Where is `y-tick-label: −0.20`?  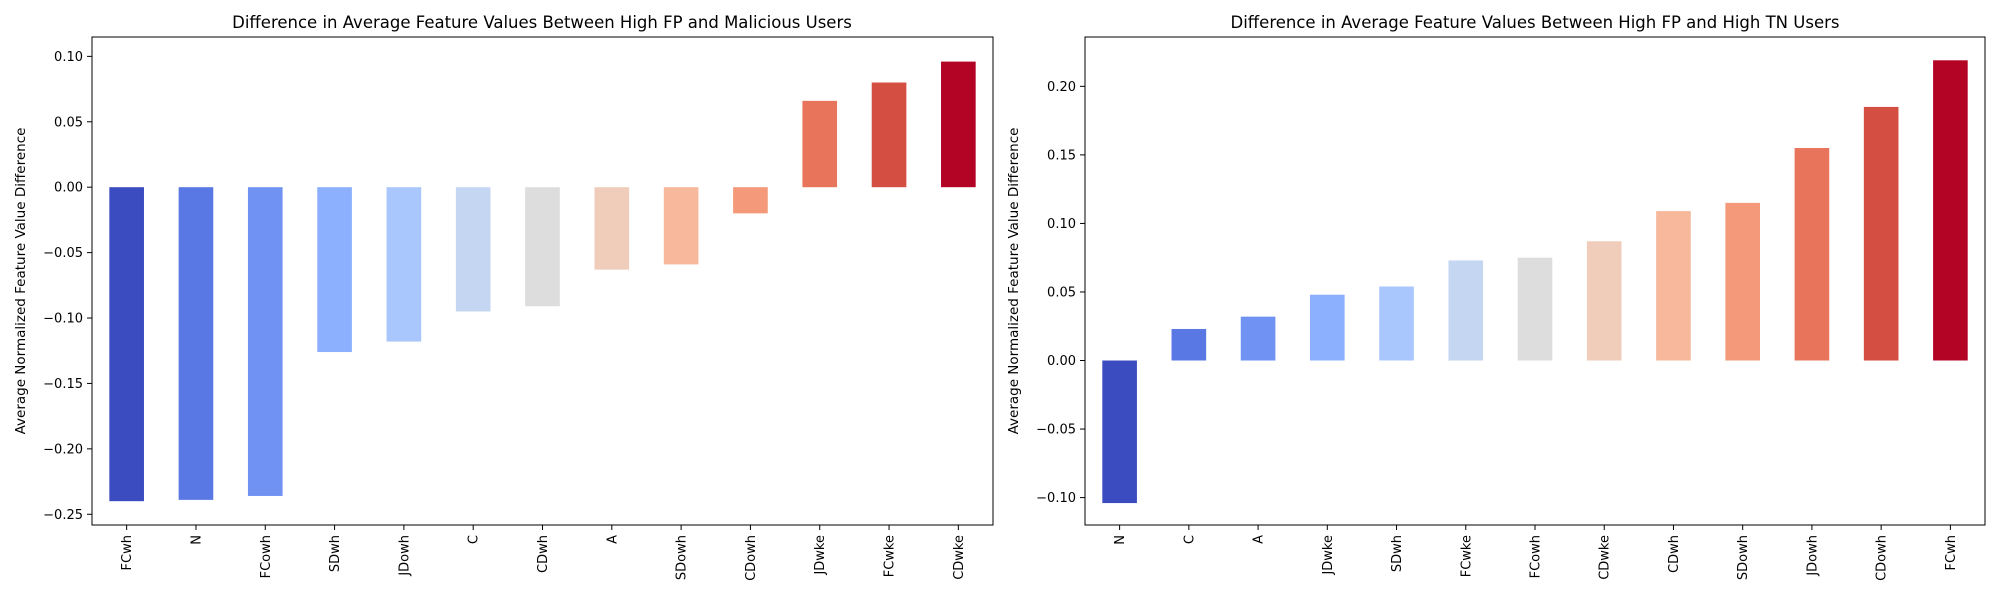 y-tick-label: −0.20 is located at coordinates (63, 449).